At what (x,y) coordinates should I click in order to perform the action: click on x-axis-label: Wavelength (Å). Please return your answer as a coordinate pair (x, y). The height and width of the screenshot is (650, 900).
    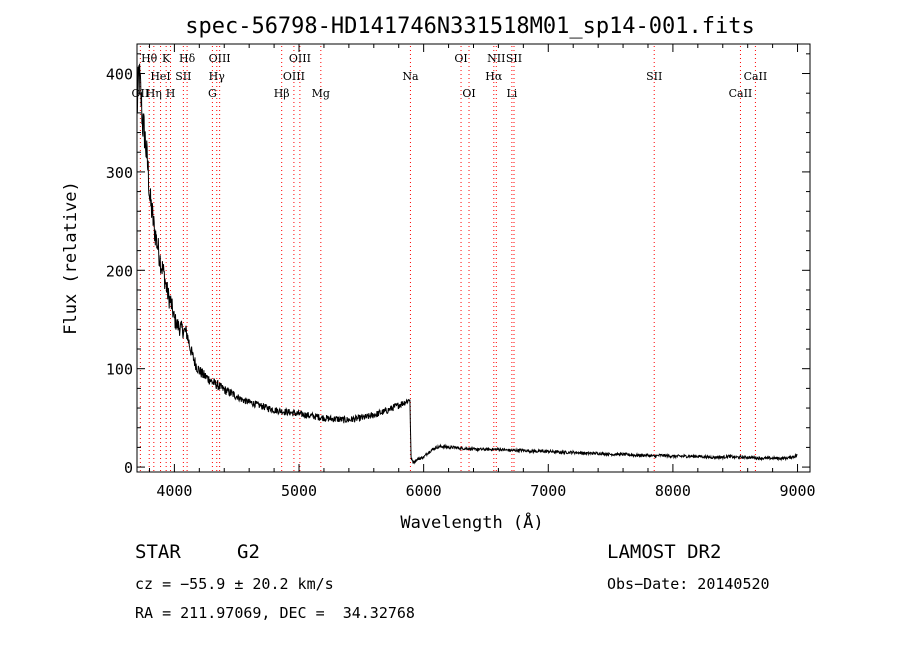
    Looking at the image, I should click on (471, 522).